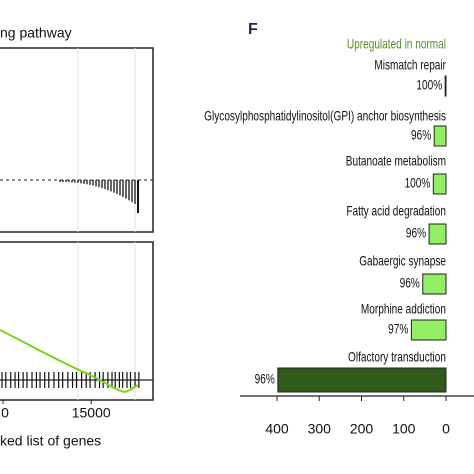 This screenshot has height=474, width=474. Describe the element at coordinates (410, 65) in the screenshot. I see `category-label: Mismatch repair` at that location.